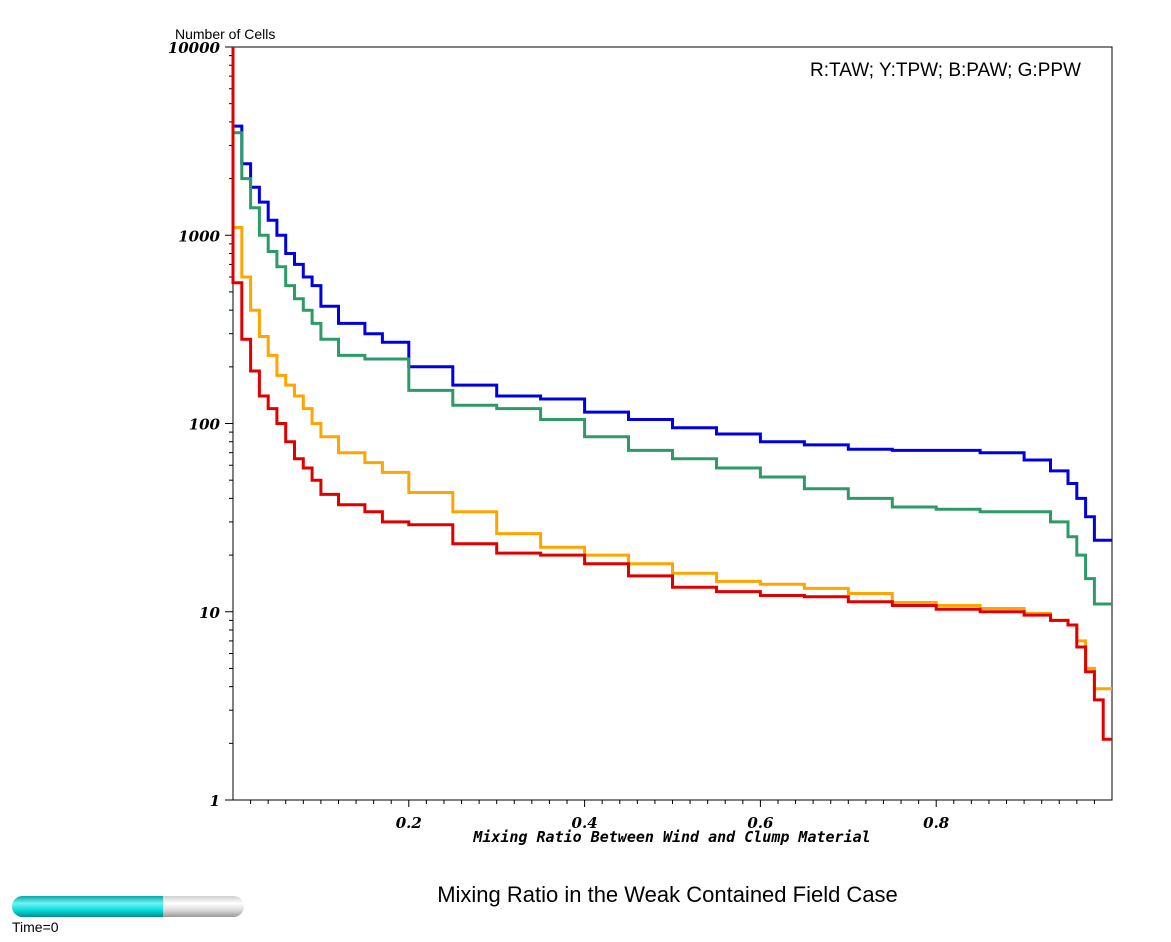 This screenshot has width=1171, height=942. What do you see at coordinates (225, 34) in the screenshot?
I see `y-axis-label: Number of Cells` at bounding box center [225, 34].